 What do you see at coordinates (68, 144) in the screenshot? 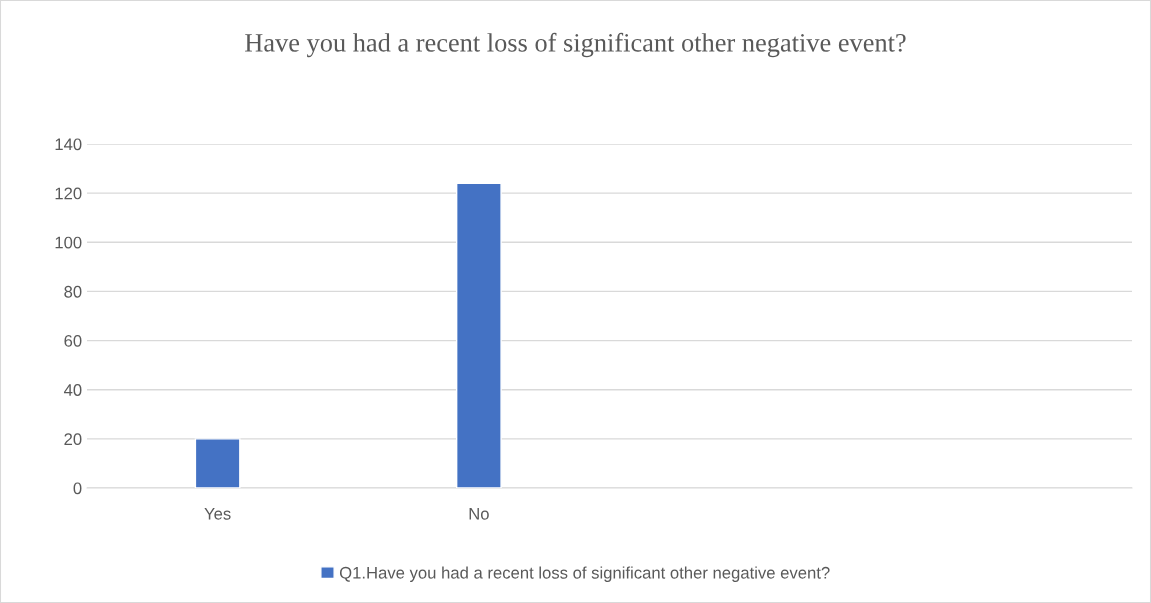
I see `y-tick-label: 140` at bounding box center [68, 144].